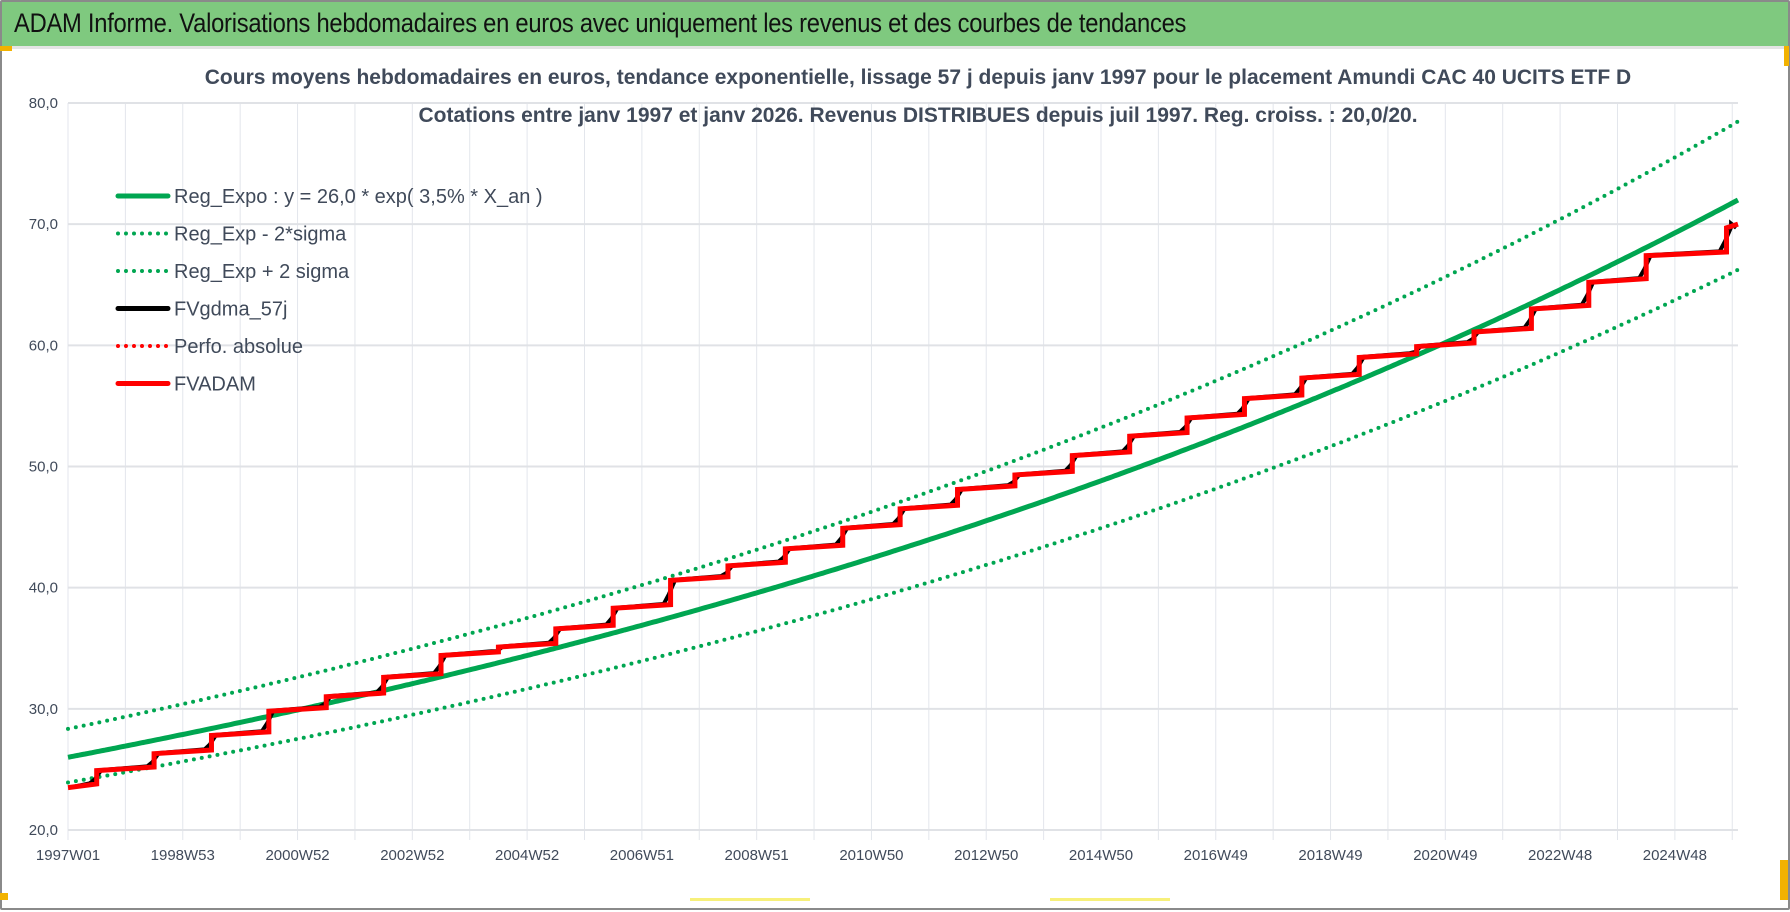 This screenshot has height=912, width=1790. What do you see at coordinates (871, 855) in the screenshot?
I see `x-tick-label: 2010W50` at bounding box center [871, 855].